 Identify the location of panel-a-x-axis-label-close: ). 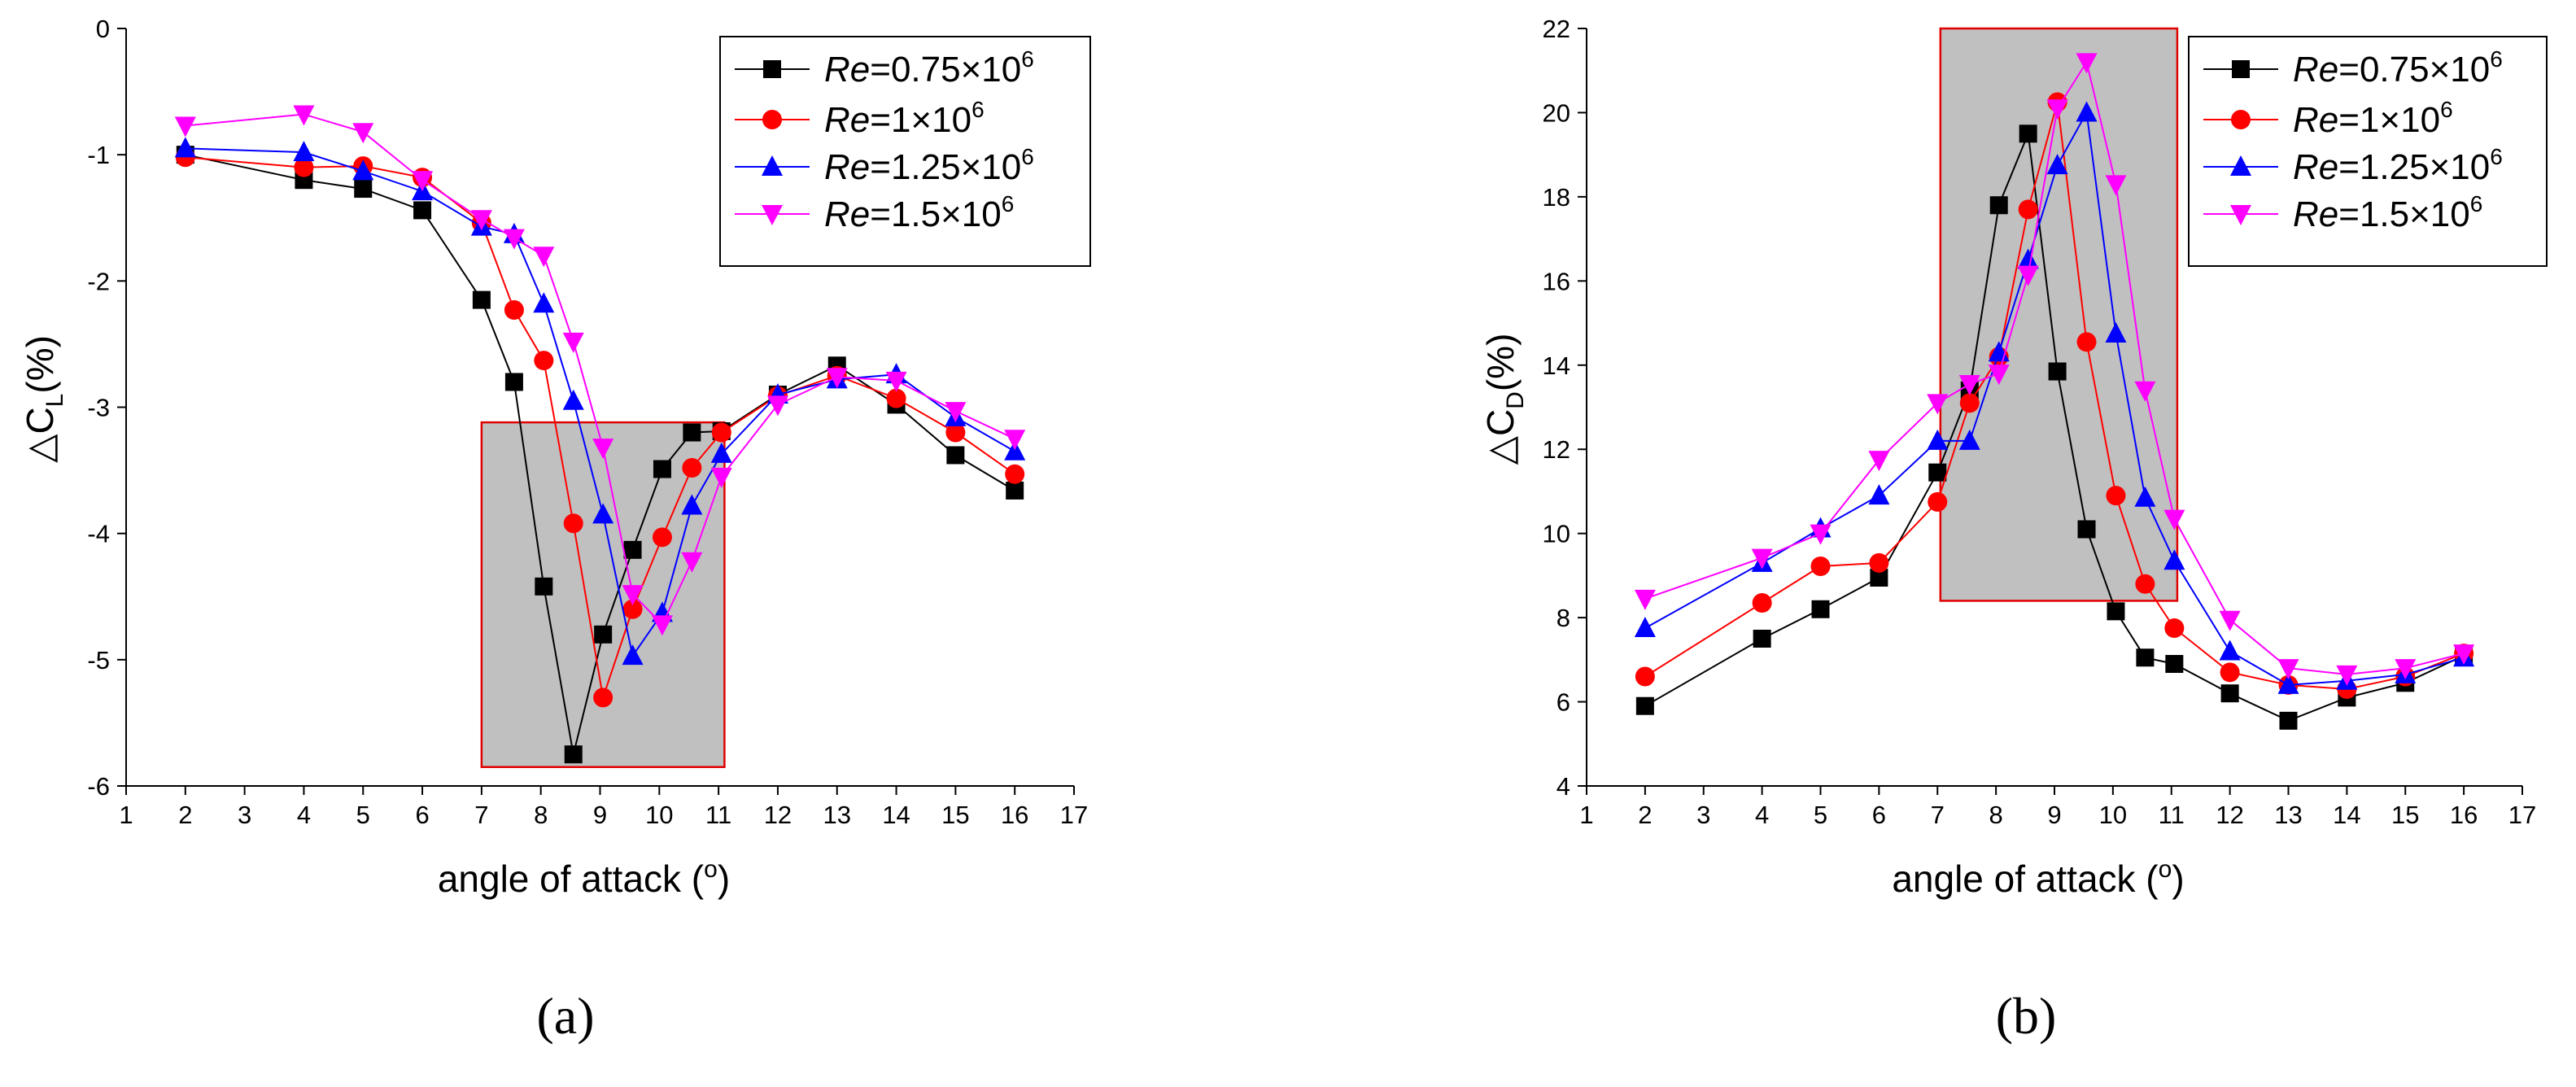
(724, 879).